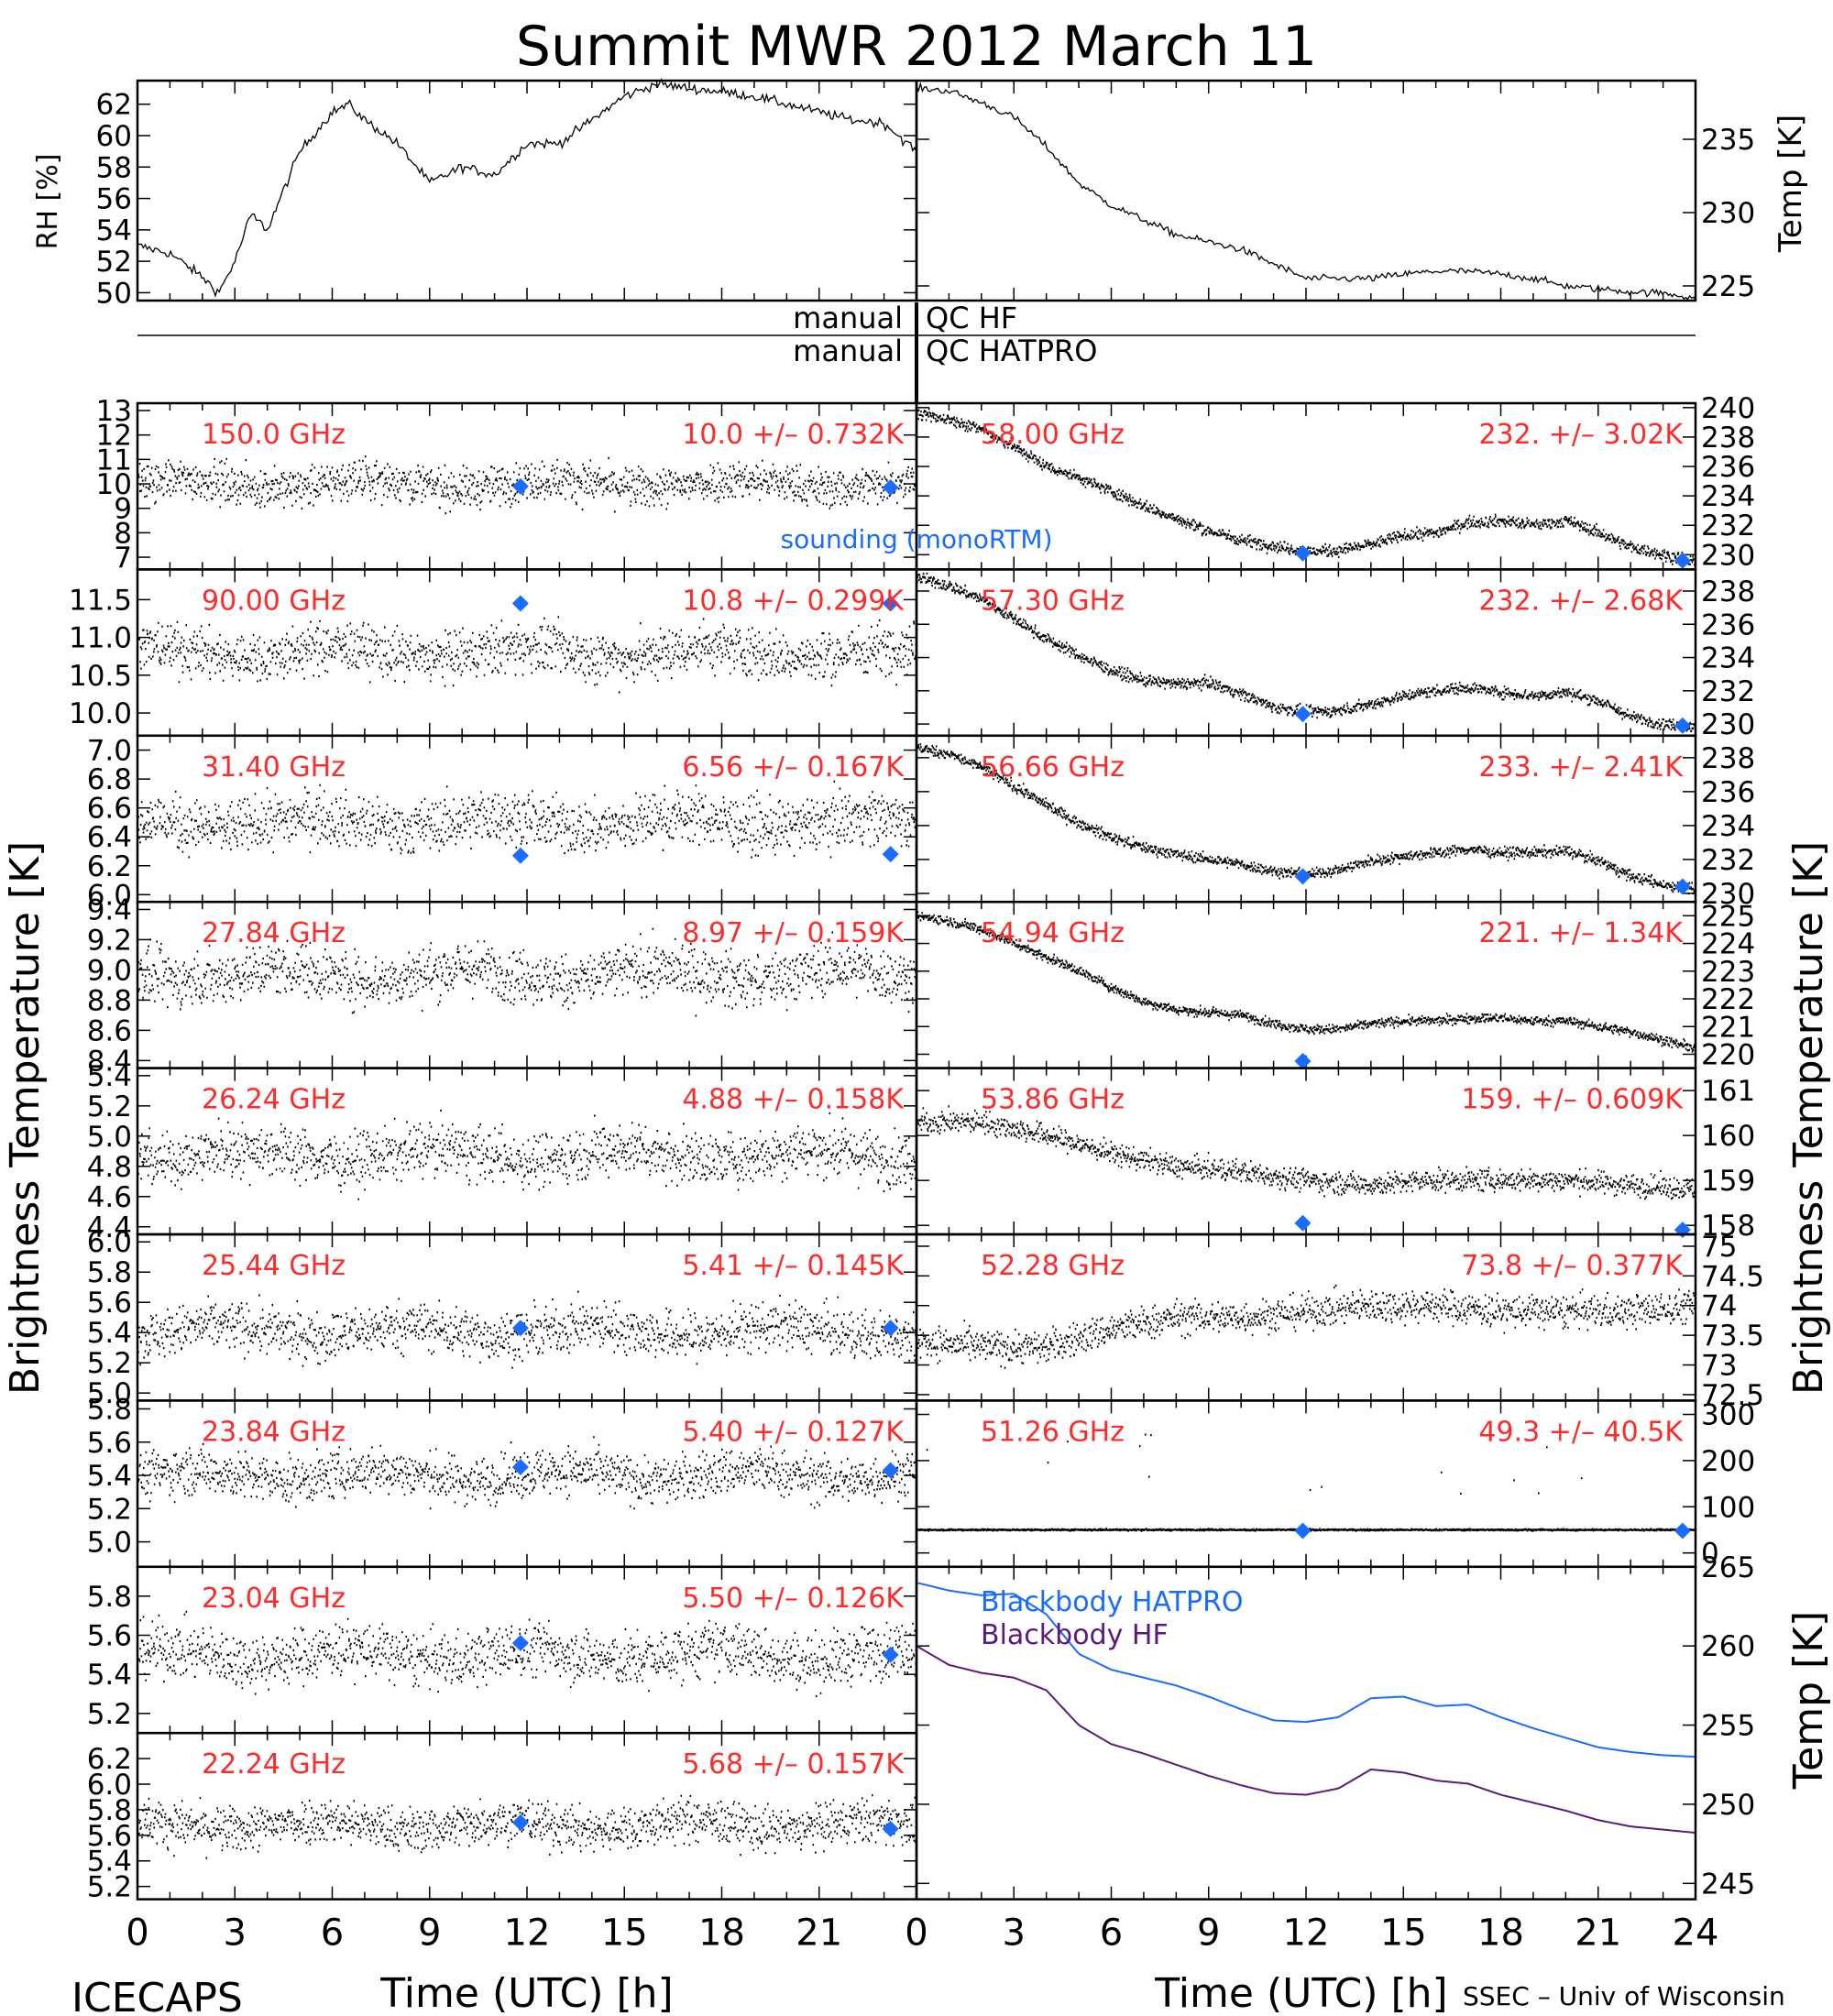 The width and height of the screenshot is (1833, 2016). What do you see at coordinates (109, 909) in the screenshot?
I see `f27-ytick-label: 9.4` at bounding box center [109, 909].